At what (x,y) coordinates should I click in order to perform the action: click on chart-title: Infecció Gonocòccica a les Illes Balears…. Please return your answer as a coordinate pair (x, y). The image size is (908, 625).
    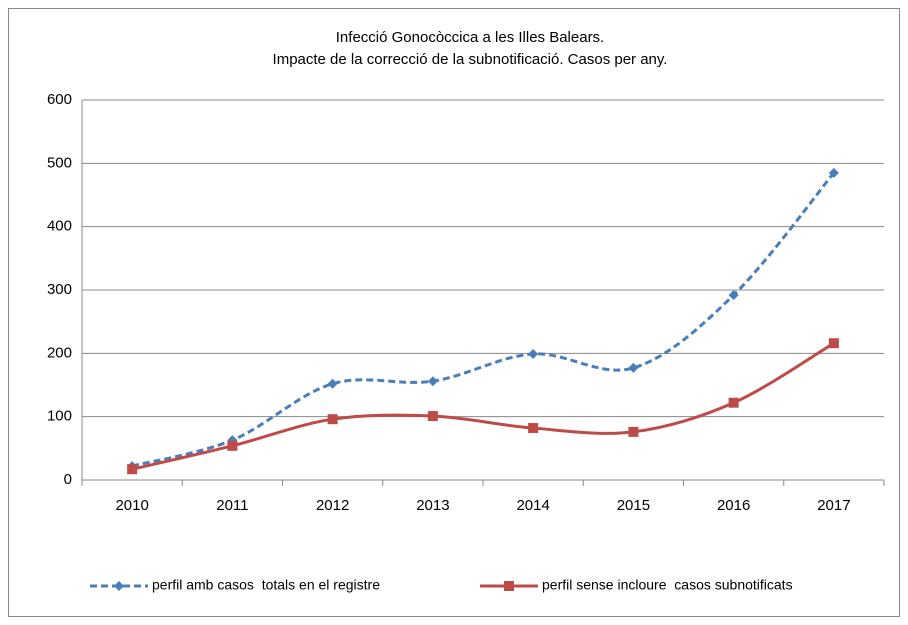
    Looking at the image, I should click on (470, 37).